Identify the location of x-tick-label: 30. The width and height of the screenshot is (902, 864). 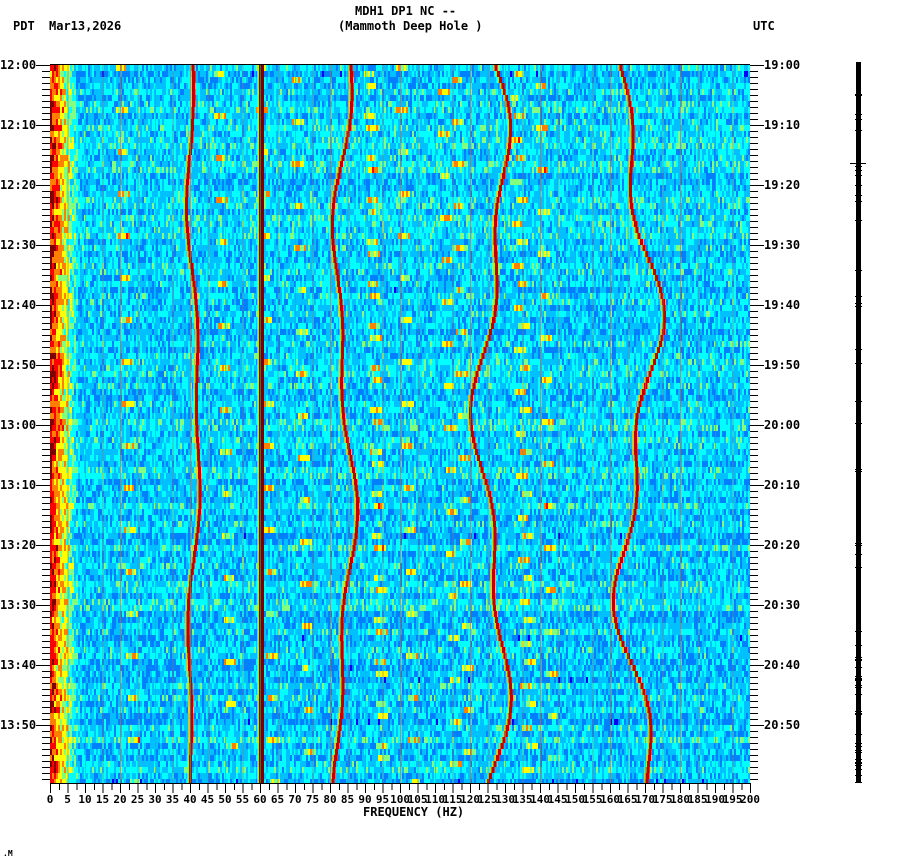
(154, 799).